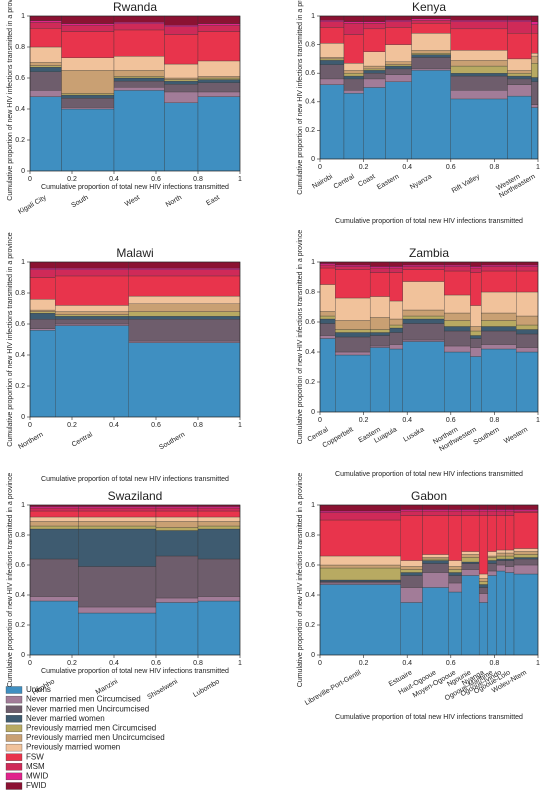  I want to click on y-tick-label: 0.8, so click(20, 535).